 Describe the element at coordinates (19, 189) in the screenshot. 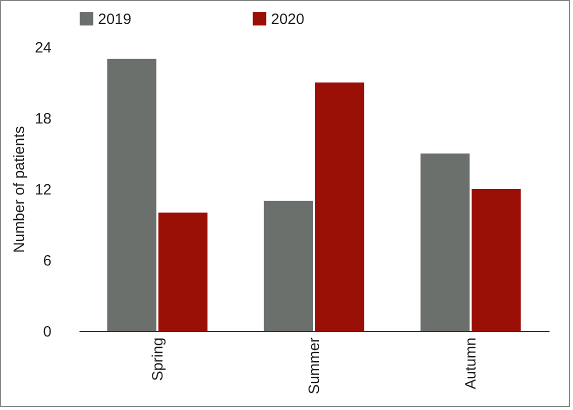

I see `y-axis-title: Number of patients` at that location.